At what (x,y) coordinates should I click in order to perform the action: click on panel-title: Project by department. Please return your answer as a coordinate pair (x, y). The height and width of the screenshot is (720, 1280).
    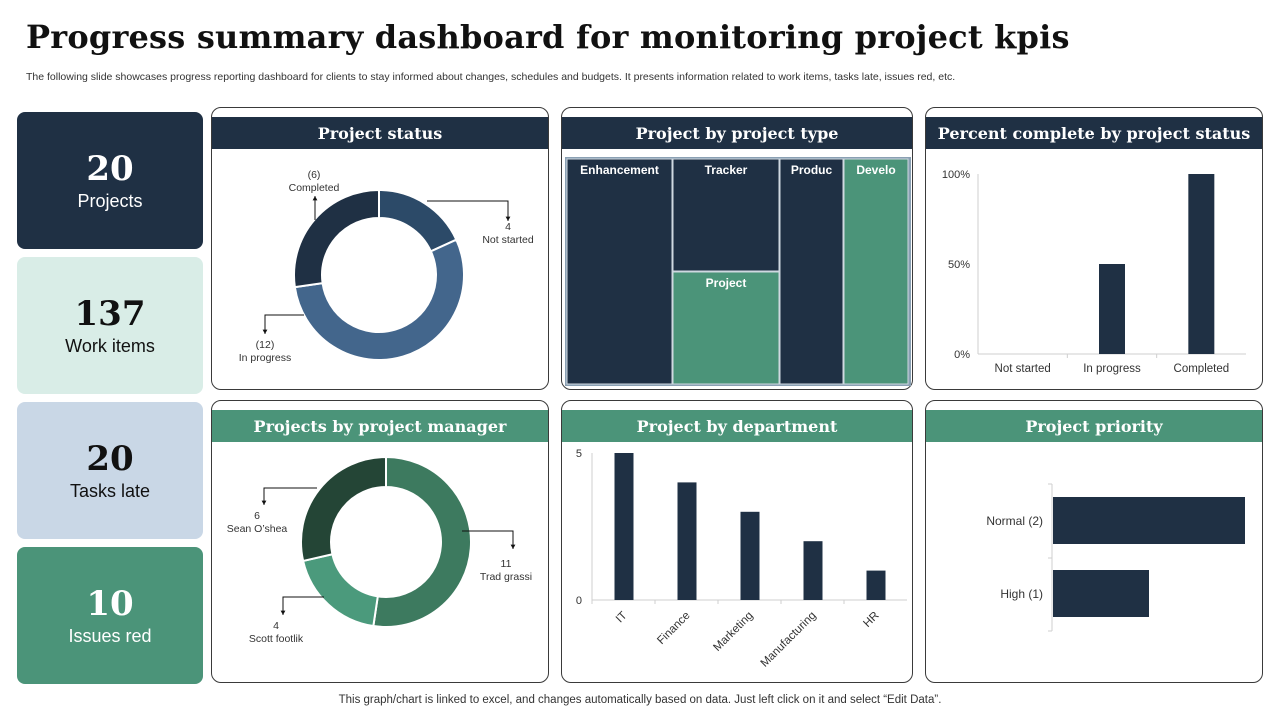
    Looking at the image, I should click on (737, 426).